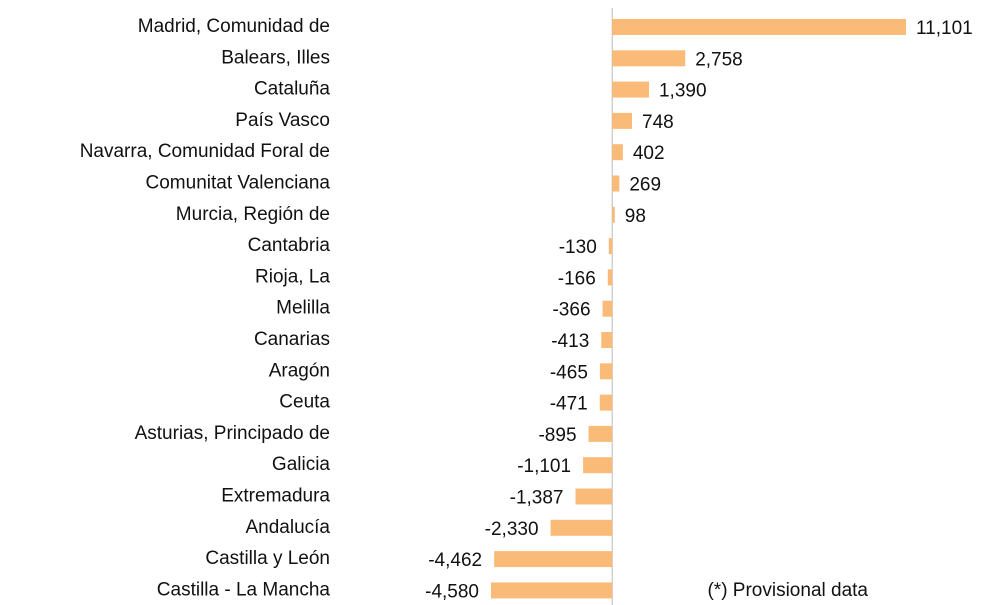  Describe the element at coordinates (569, 404) in the screenshot. I see `value-label: -471` at that location.